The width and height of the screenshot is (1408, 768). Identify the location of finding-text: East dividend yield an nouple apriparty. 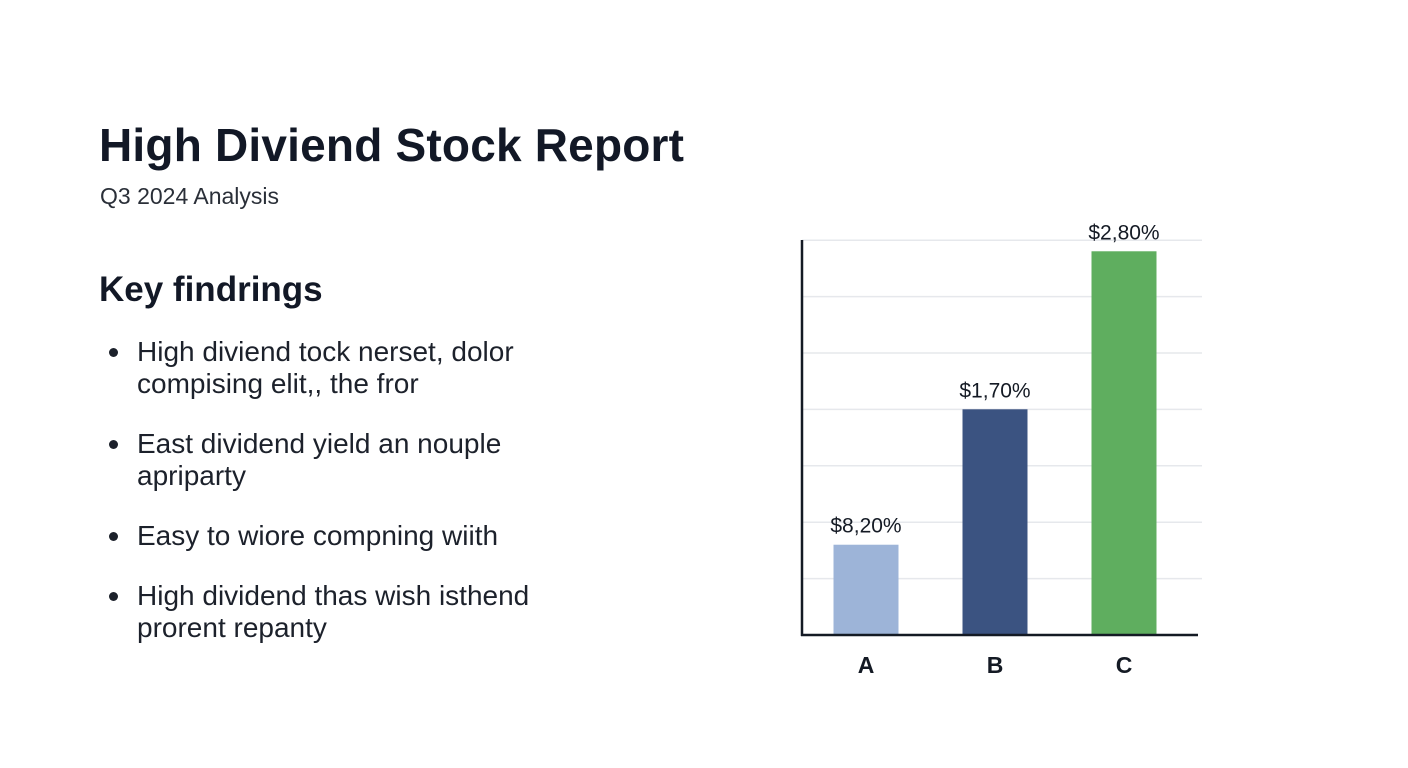
(319, 459).